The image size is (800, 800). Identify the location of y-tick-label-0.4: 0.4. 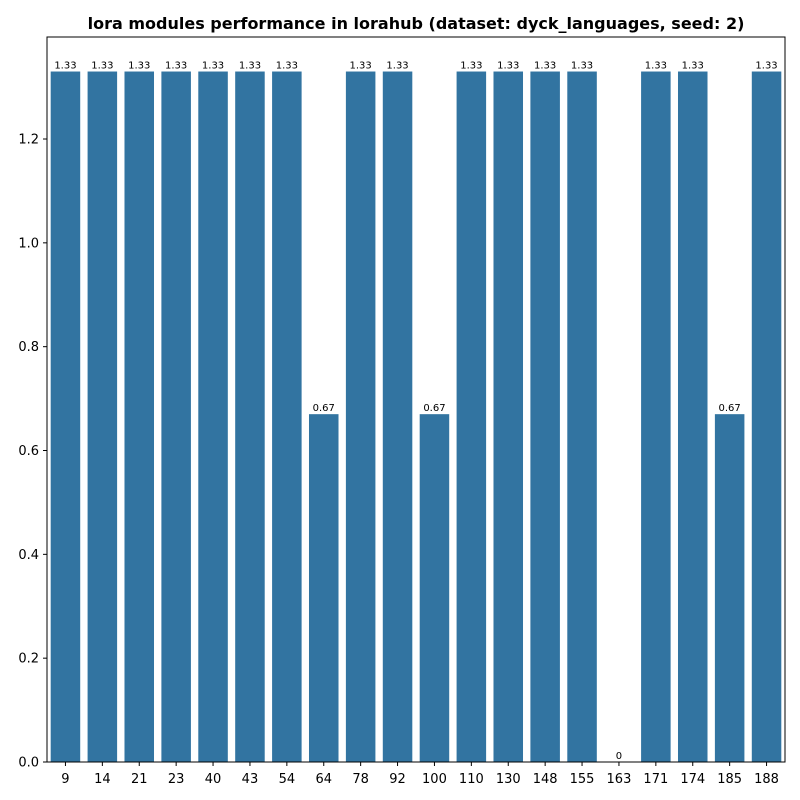
(28, 555).